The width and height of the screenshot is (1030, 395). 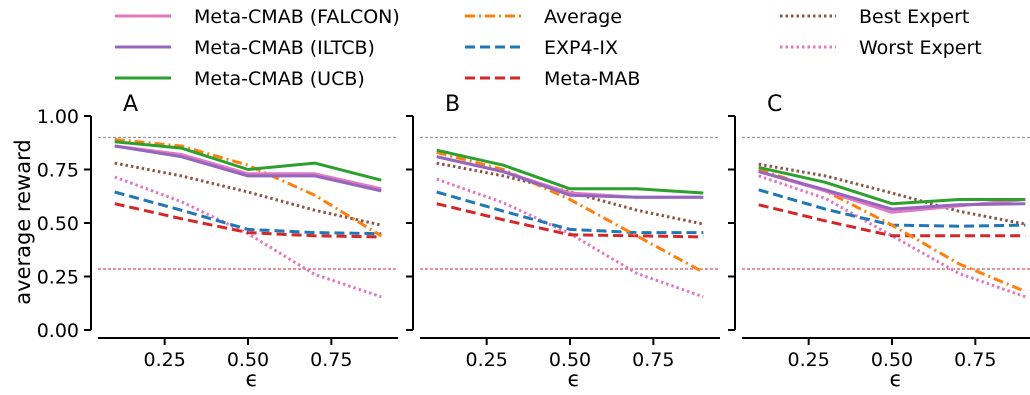 I want to click on legend-entry-average: Average, so click(x=543, y=17).